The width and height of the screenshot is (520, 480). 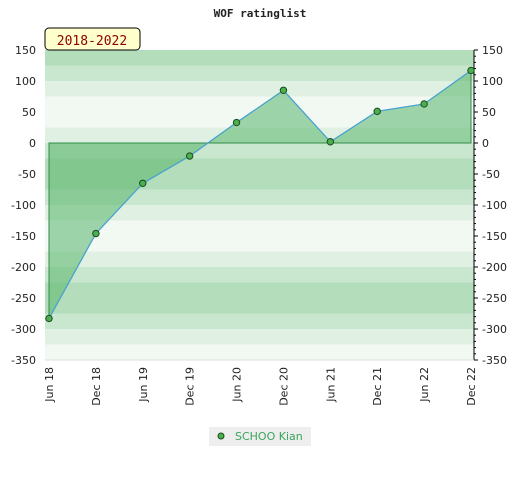 I want to click on y-tick-label-left: -250, so click(x=23, y=298).